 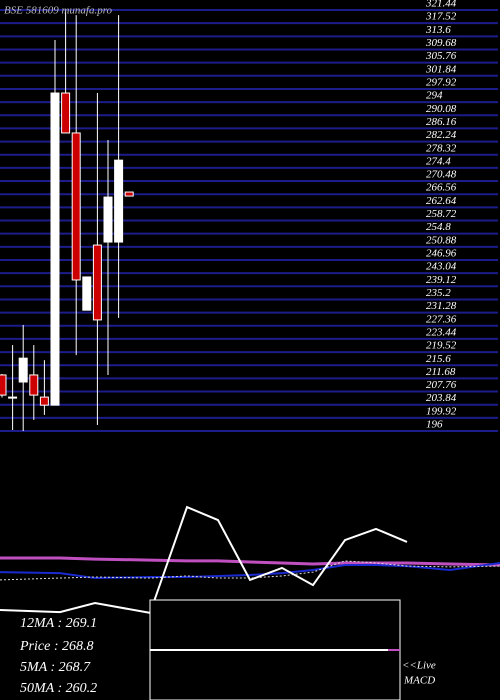 I want to click on y-tick-label: 258.72, so click(x=441, y=214).